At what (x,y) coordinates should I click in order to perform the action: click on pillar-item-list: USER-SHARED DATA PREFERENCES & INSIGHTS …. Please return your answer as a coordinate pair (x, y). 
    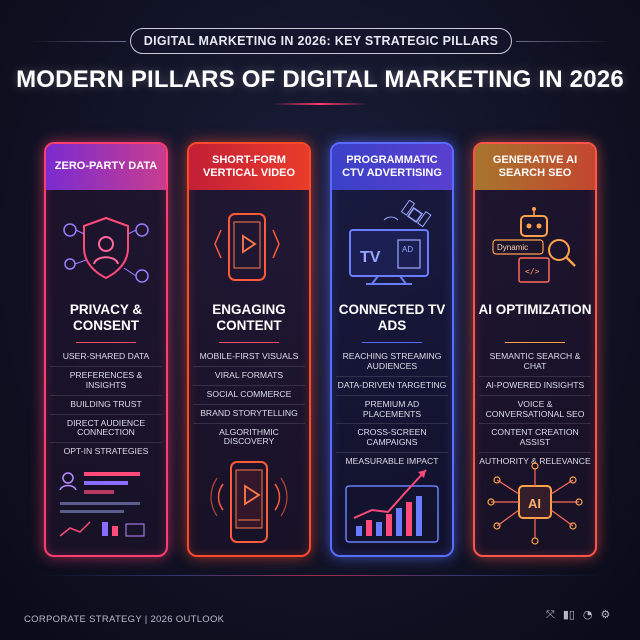
    Looking at the image, I should click on (106, 404).